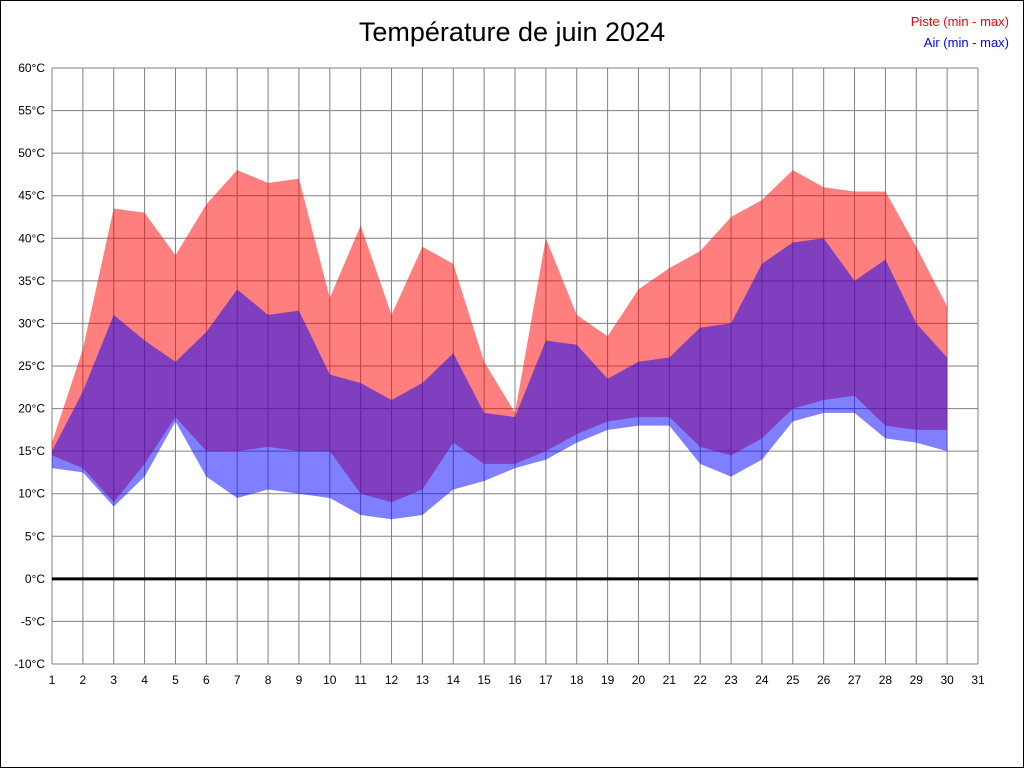 Image resolution: width=1024 pixels, height=768 pixels. I want to click on x-axis-tick-label: 4, so click(144, 680).